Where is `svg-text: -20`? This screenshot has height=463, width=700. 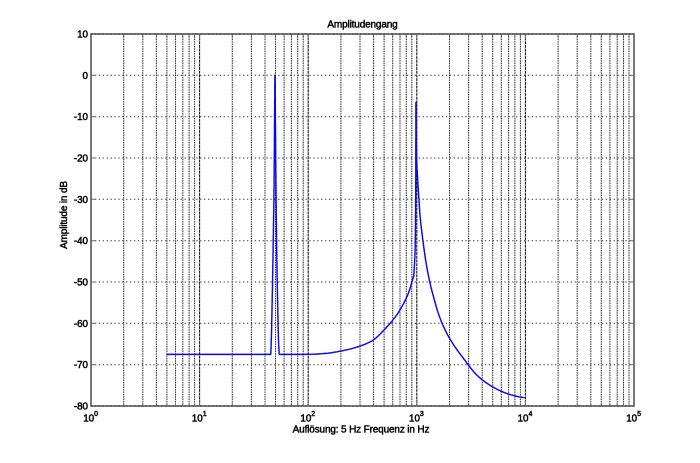 svg-text: -20 is located at coordinates (81, 159).